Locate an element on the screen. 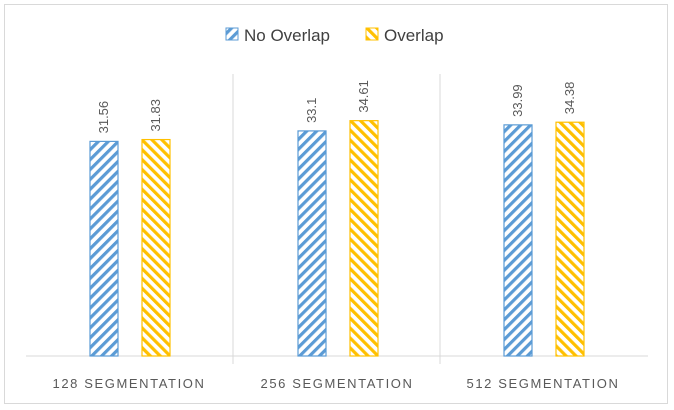 This screenshot has height=410, width=674. legend-label-overlap: Overlap is located at coordinates (414, 35).